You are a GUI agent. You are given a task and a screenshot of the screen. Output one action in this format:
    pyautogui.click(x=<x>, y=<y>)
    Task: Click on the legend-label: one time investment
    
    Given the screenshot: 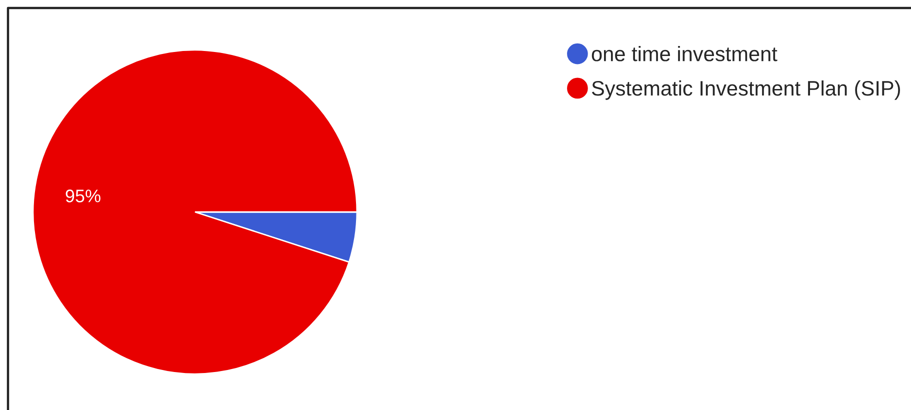 What is the action you would take?
    pyautogui.click(x=685, y=54)
    